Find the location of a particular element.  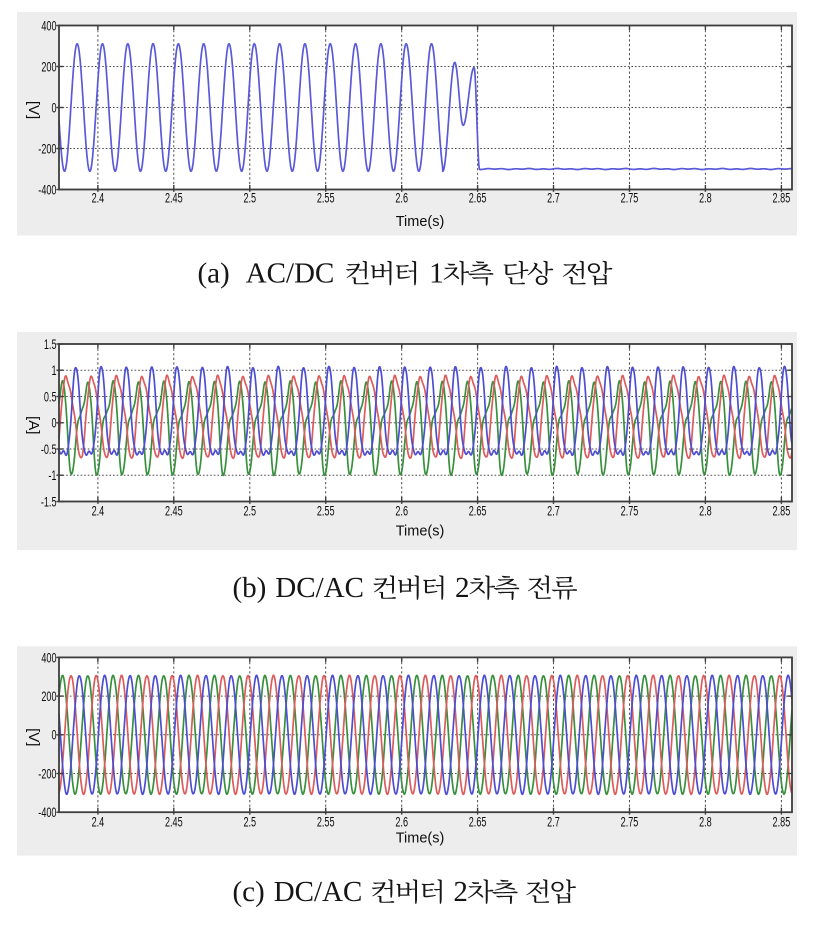

svg-text: -0.5 is located at coordinates (49, 449).